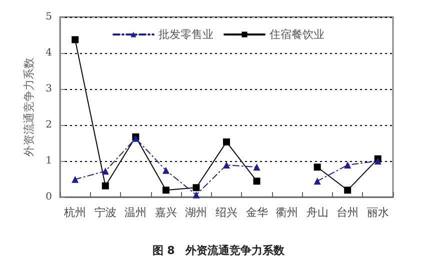 This screenshot has height=263, width=437. I want to click on y-tick-label: 0, so click(49, 197).